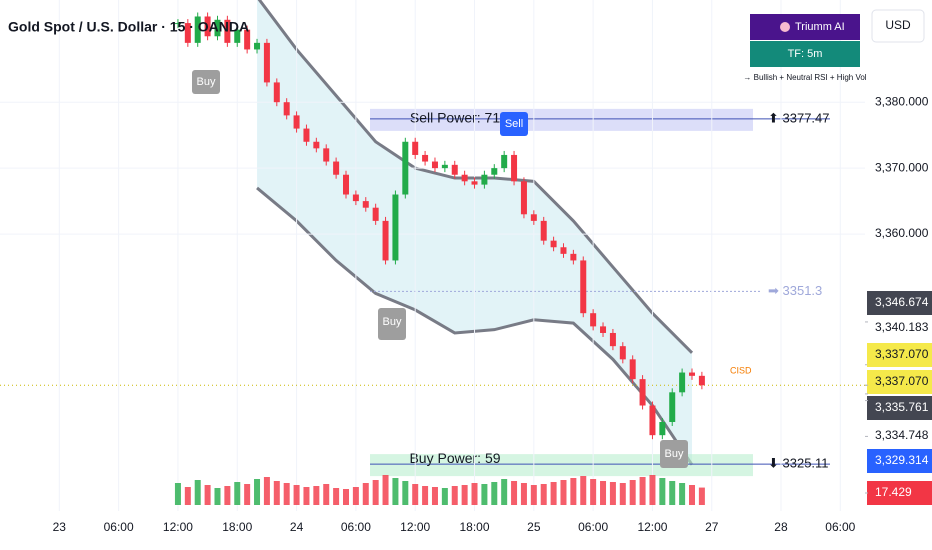  I want to click on buy_zone-label: ⬇ 3325.11, so click(798, 463).